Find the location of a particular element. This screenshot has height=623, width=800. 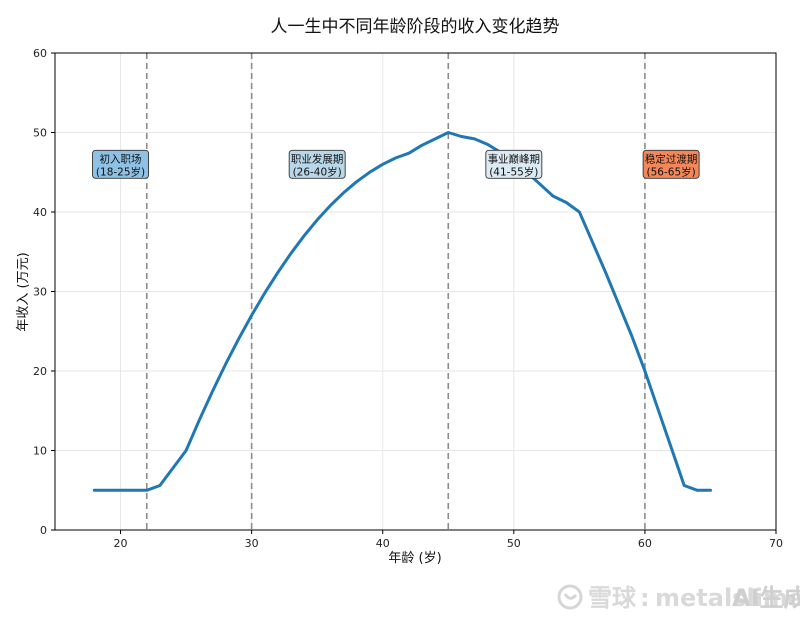

x-tick-label: 70 is located at coordinates (776, 543).